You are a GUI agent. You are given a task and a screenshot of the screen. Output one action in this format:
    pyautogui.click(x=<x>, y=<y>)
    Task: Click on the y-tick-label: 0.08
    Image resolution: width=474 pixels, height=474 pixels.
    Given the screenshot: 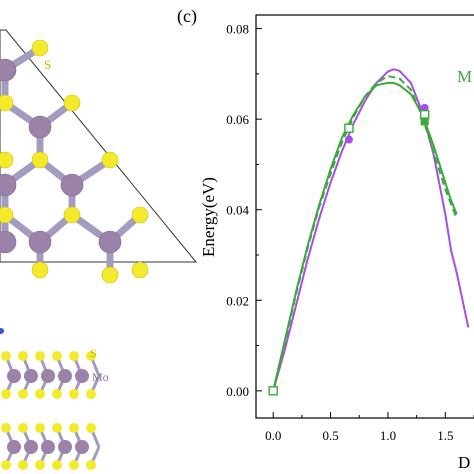 What is the action you would take?
    pyautogui.click(x=237, y=29)
    